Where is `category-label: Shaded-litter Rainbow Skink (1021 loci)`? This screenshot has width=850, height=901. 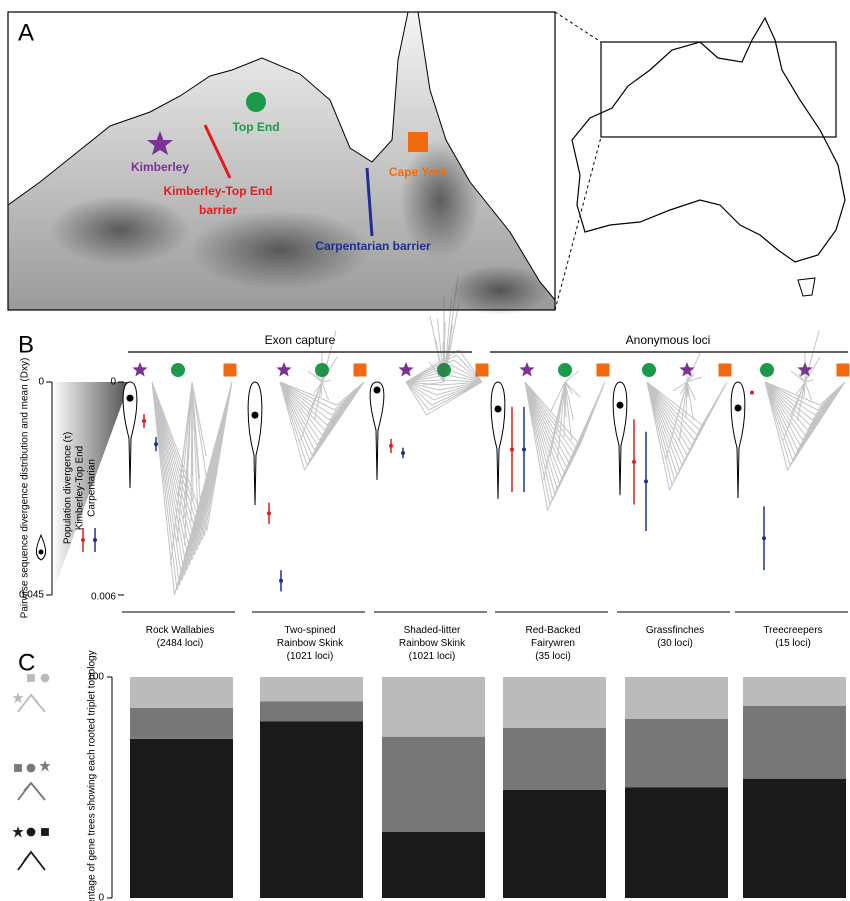 category-label: Shaded-litter Rainbow Skink (1021 loci) is located at coordinates (432, 643).